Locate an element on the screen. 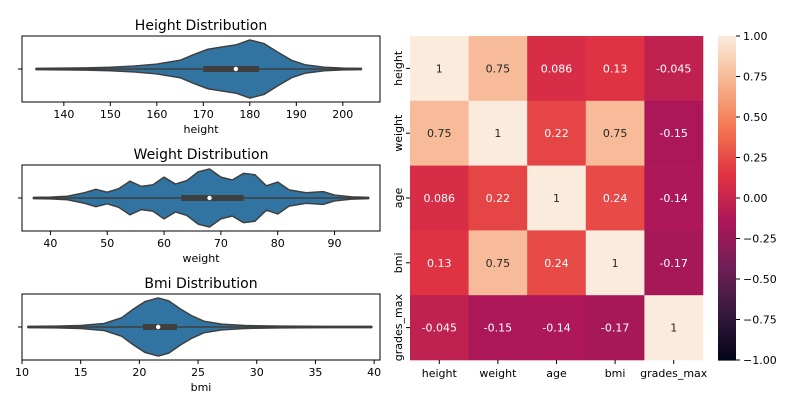 This screenshot has height=400, width=790. cell-value-label: -0.045 is located at coordinates (439, 328).